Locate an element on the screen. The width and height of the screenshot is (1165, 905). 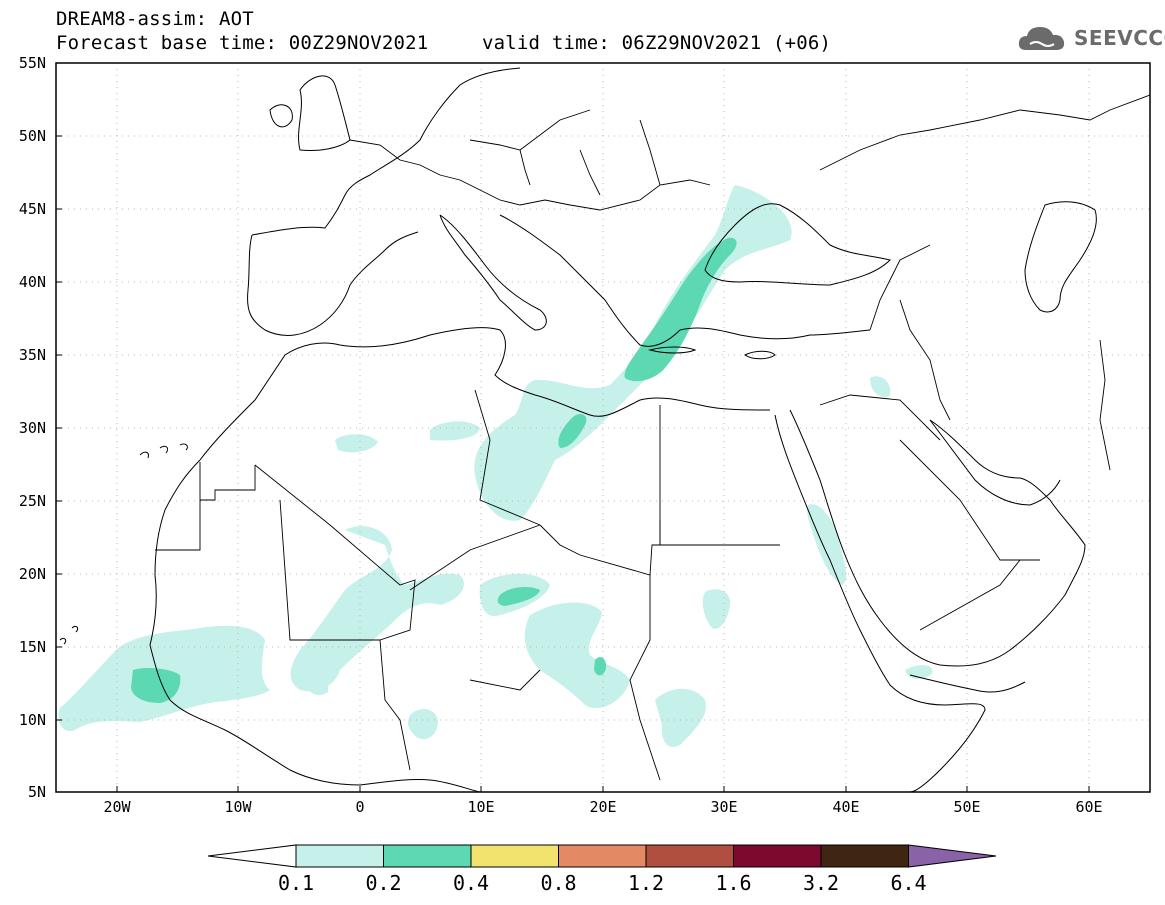
coast-uk is located at coordinates (324, 113).